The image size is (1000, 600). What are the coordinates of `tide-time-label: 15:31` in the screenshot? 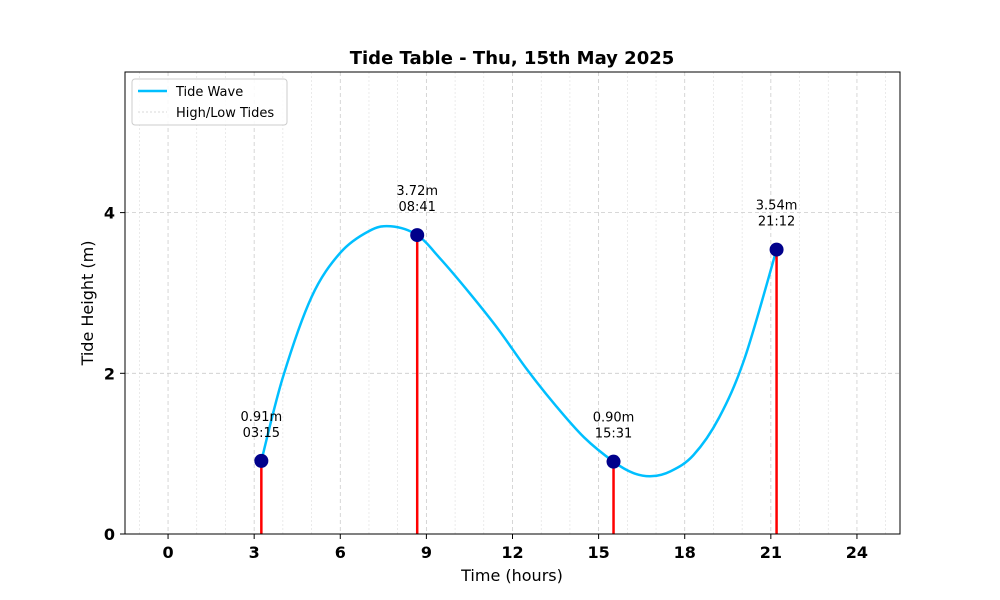 It's located at (613, 434).